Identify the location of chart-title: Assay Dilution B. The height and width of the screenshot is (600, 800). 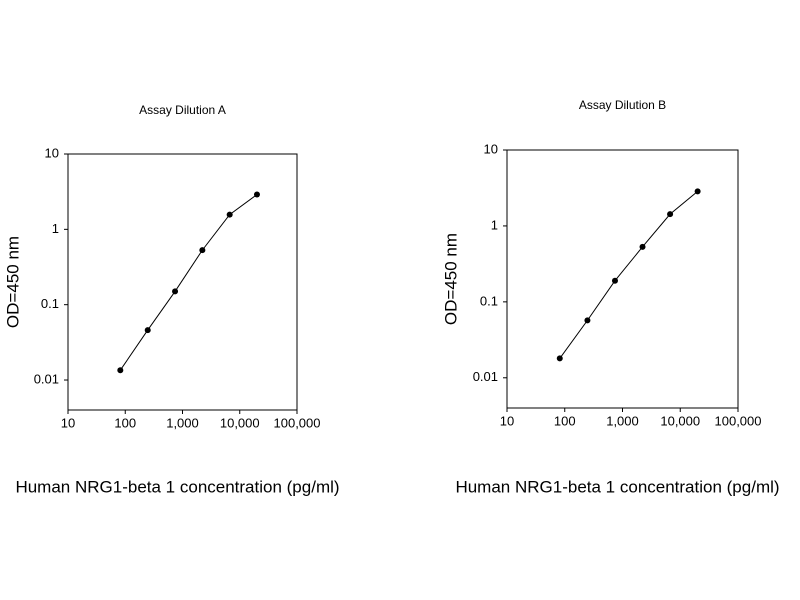
(622, 105).